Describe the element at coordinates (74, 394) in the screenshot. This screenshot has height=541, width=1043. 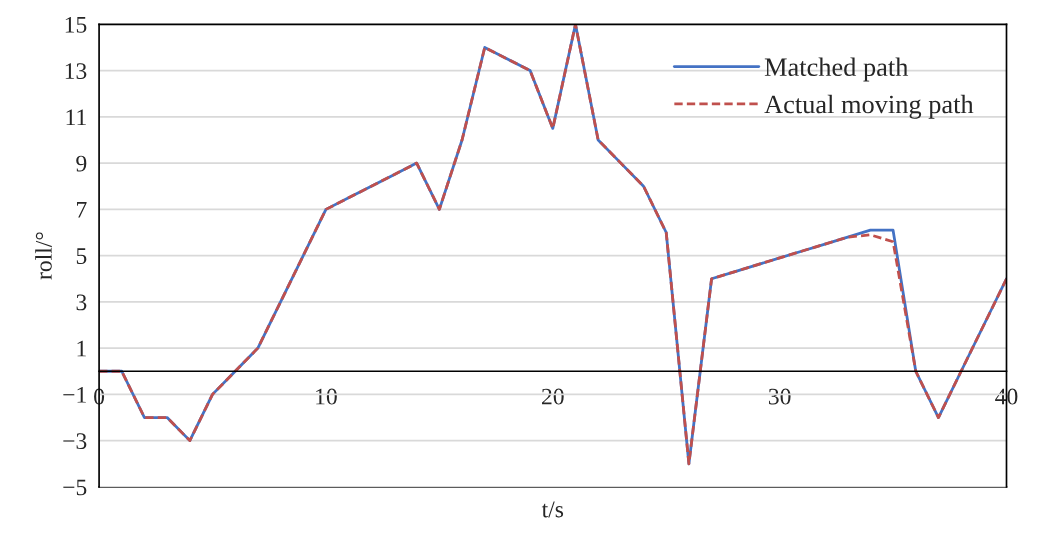
I see `y-tick-label: −1` at that location.